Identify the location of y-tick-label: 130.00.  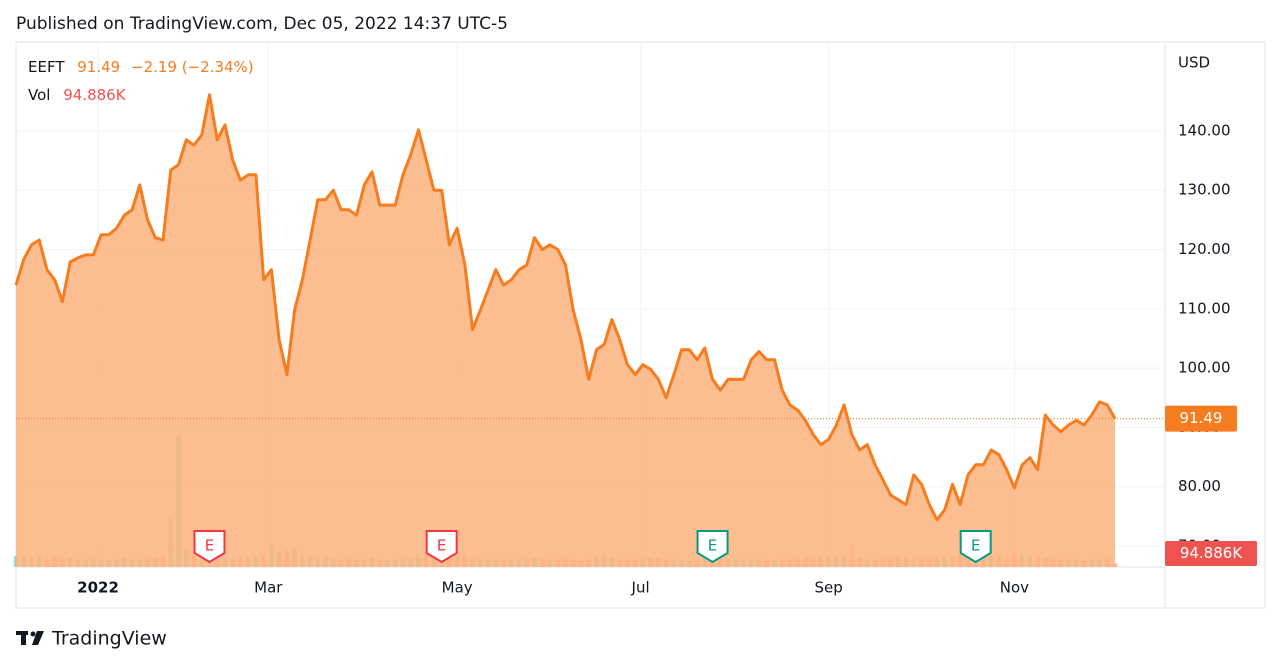
(1204, 190).